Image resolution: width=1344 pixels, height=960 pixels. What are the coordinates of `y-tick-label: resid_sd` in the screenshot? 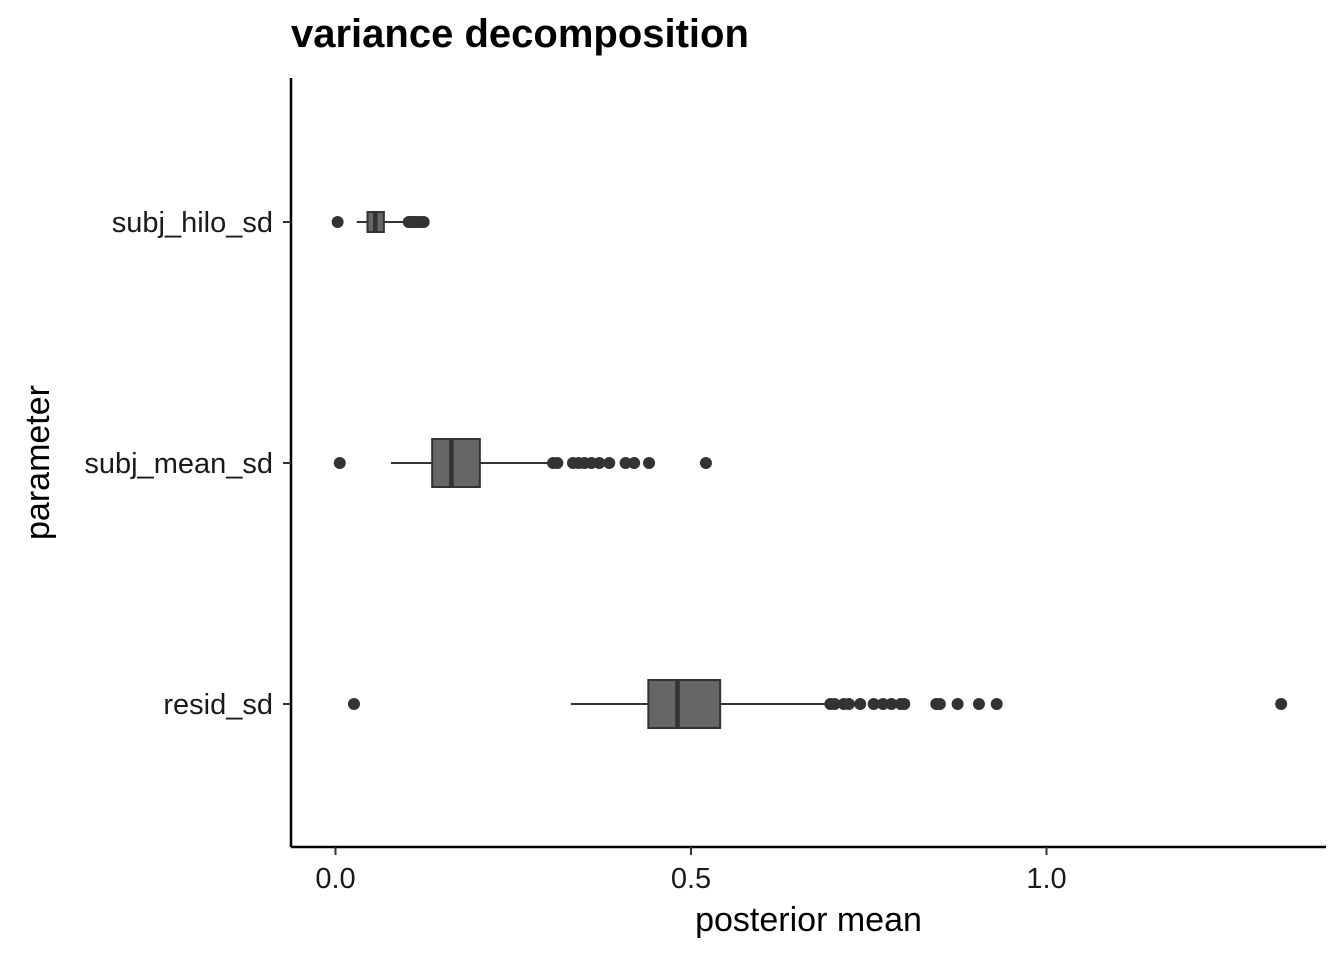 It's located at (218, 705).